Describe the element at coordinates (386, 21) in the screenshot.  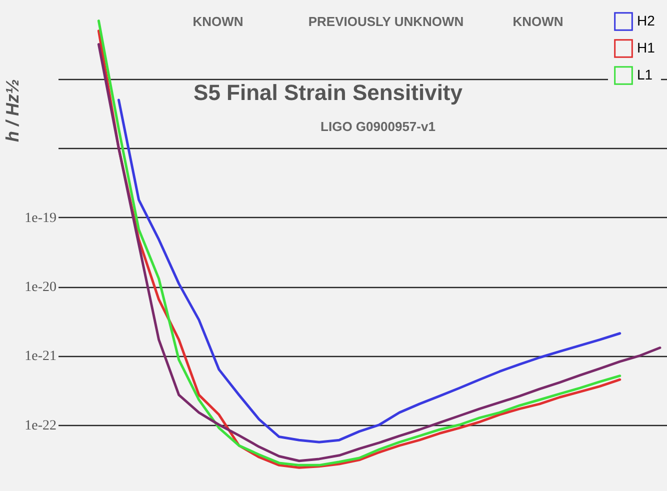
I see `annotation: PREVIOUSLY UNKNOWN` at that location.